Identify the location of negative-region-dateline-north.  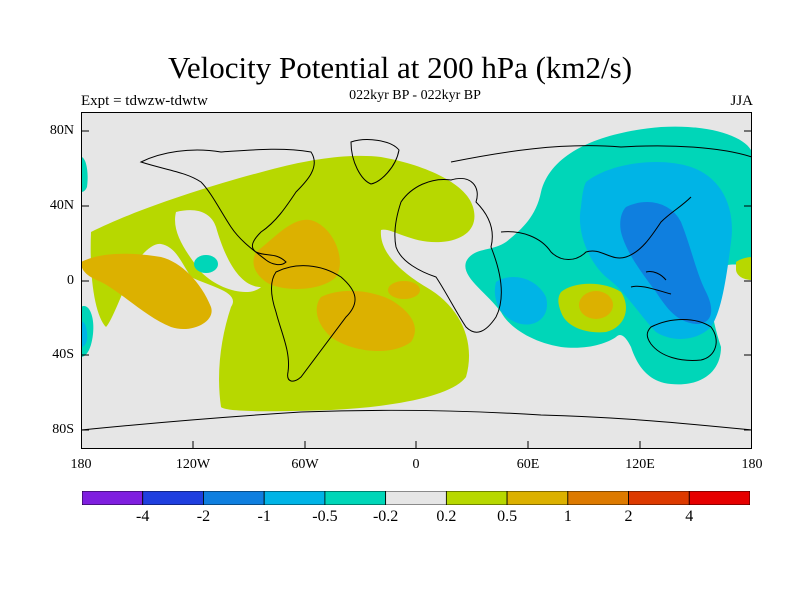
(84, 174).